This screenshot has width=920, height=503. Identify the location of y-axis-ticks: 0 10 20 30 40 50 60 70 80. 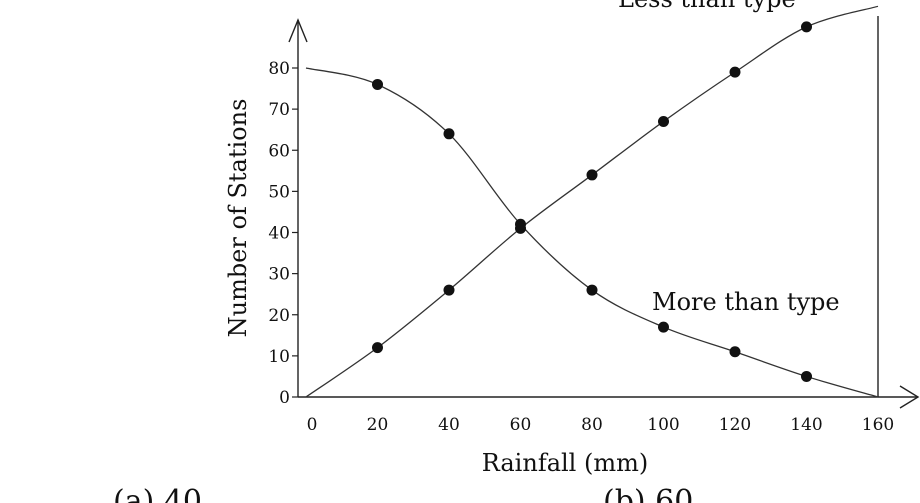
(283, 233).